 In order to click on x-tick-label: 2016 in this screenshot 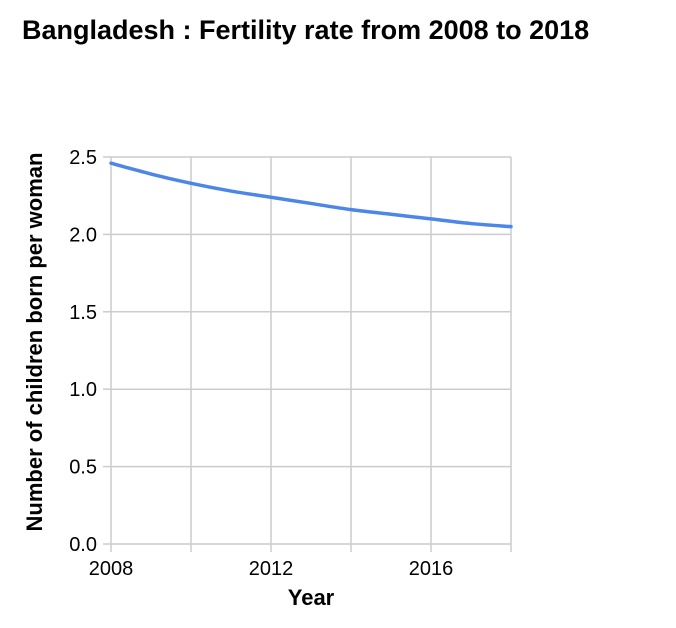, I will do `click(431, 569)`.